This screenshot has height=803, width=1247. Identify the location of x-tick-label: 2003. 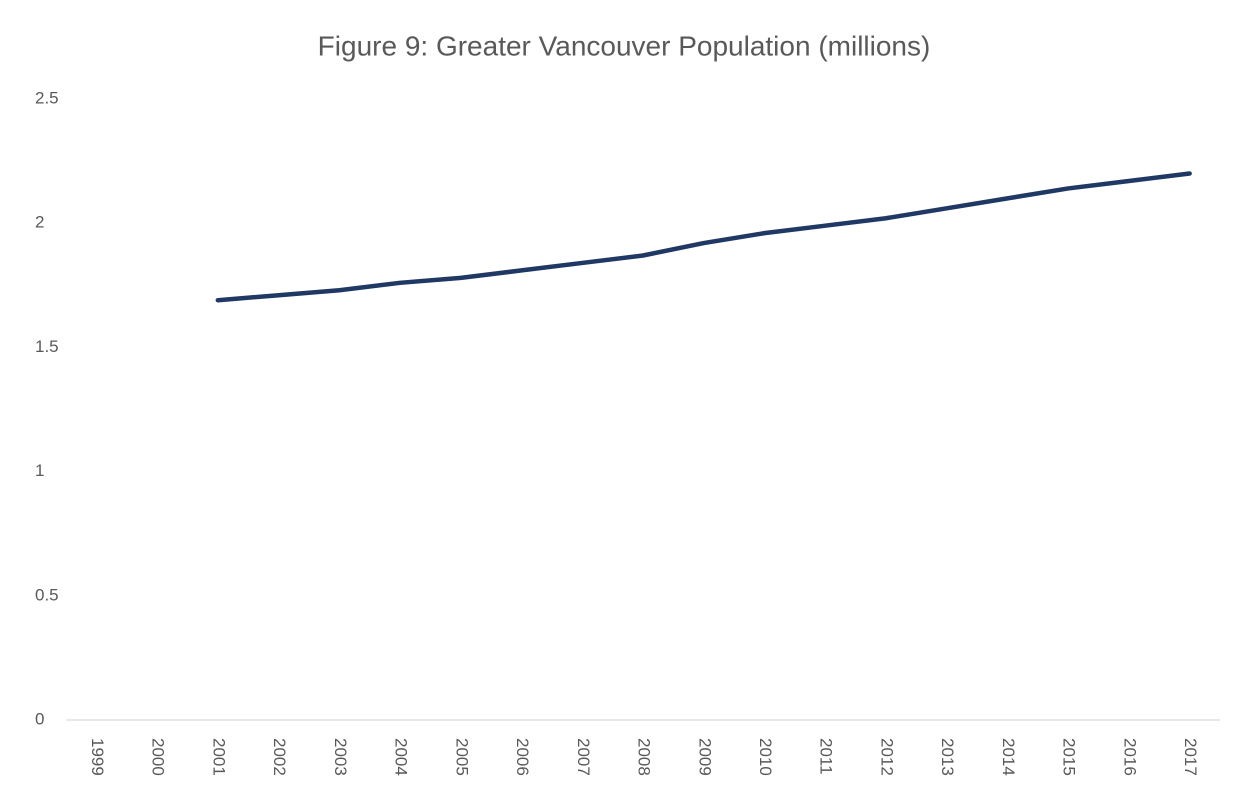
(340, 757).